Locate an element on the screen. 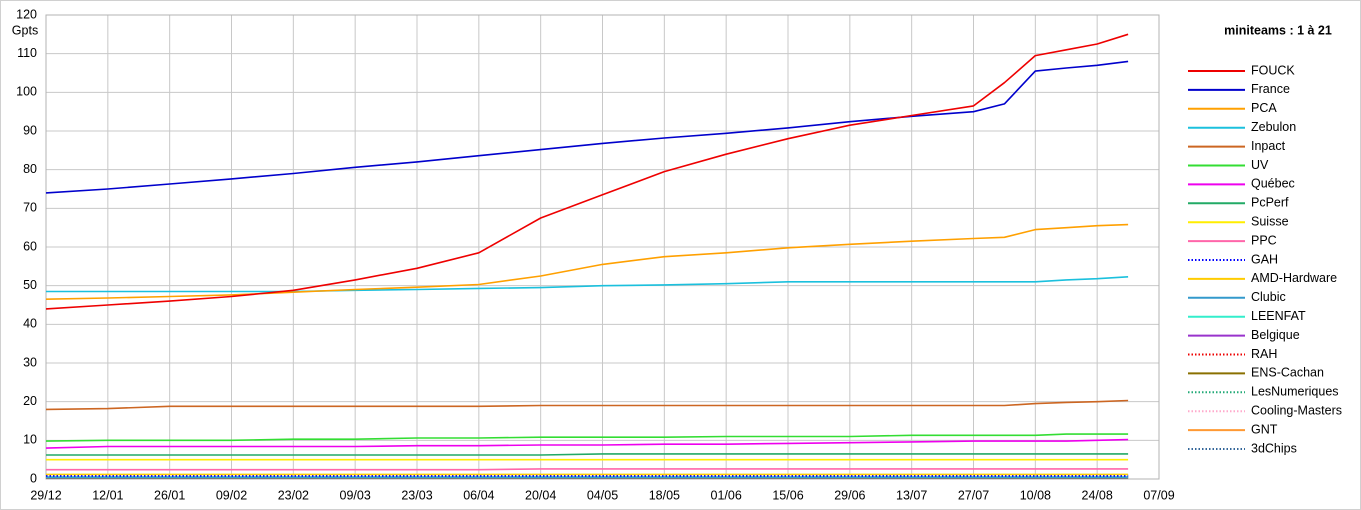 This screenshot has height=510, width=1361. y-tick-label: 40 is located at coordinates (30, 324).